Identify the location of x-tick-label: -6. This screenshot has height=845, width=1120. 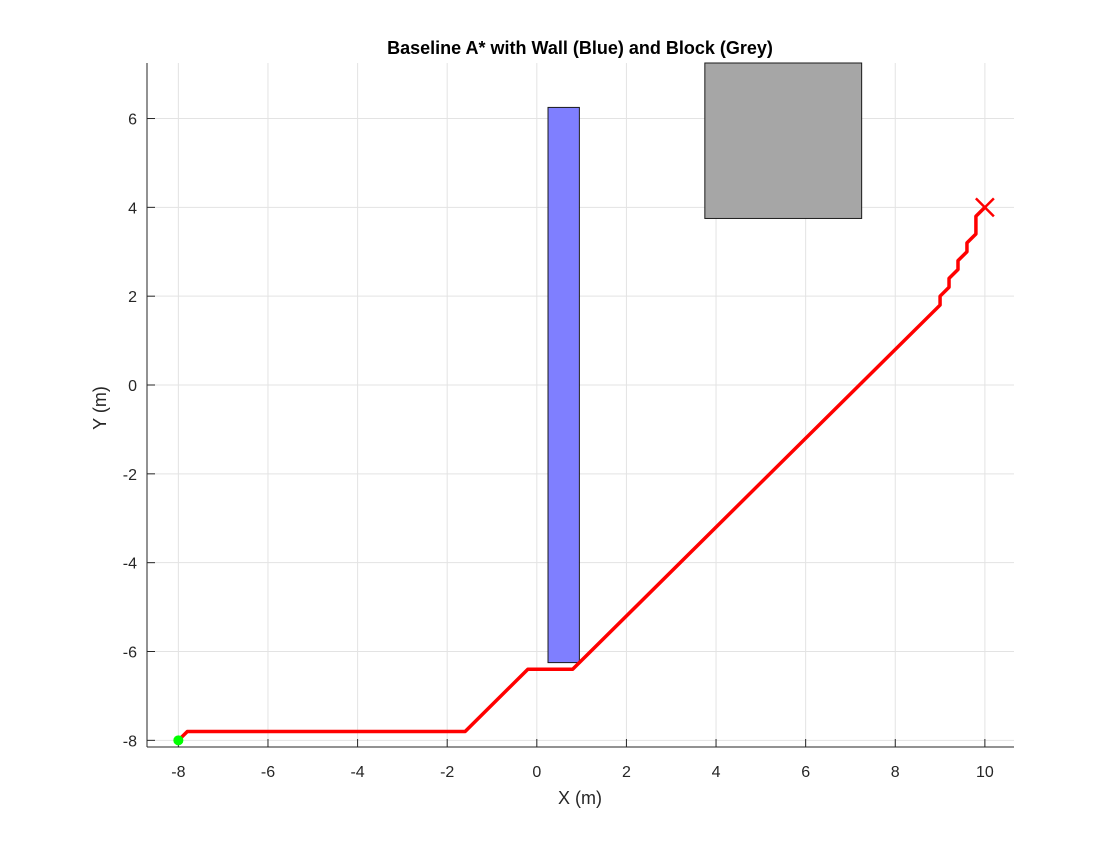
(268, 772).